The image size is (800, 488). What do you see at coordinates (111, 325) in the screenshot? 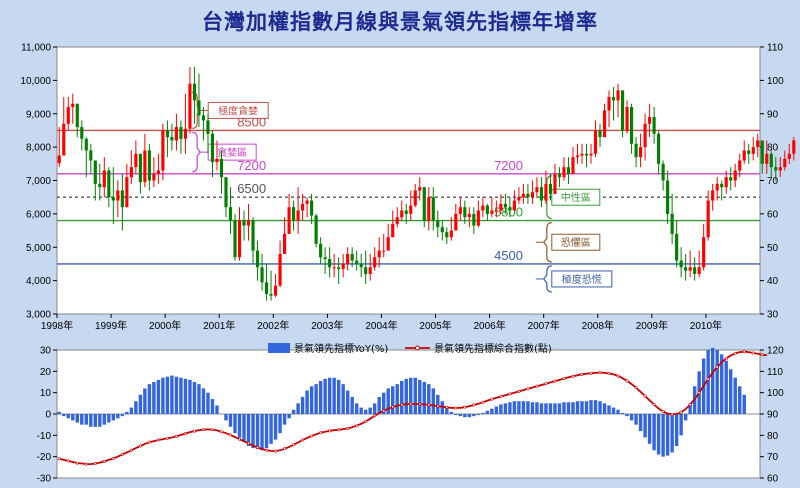
I see `x-tick-label: 1999年` at bounding box center [111, 325].